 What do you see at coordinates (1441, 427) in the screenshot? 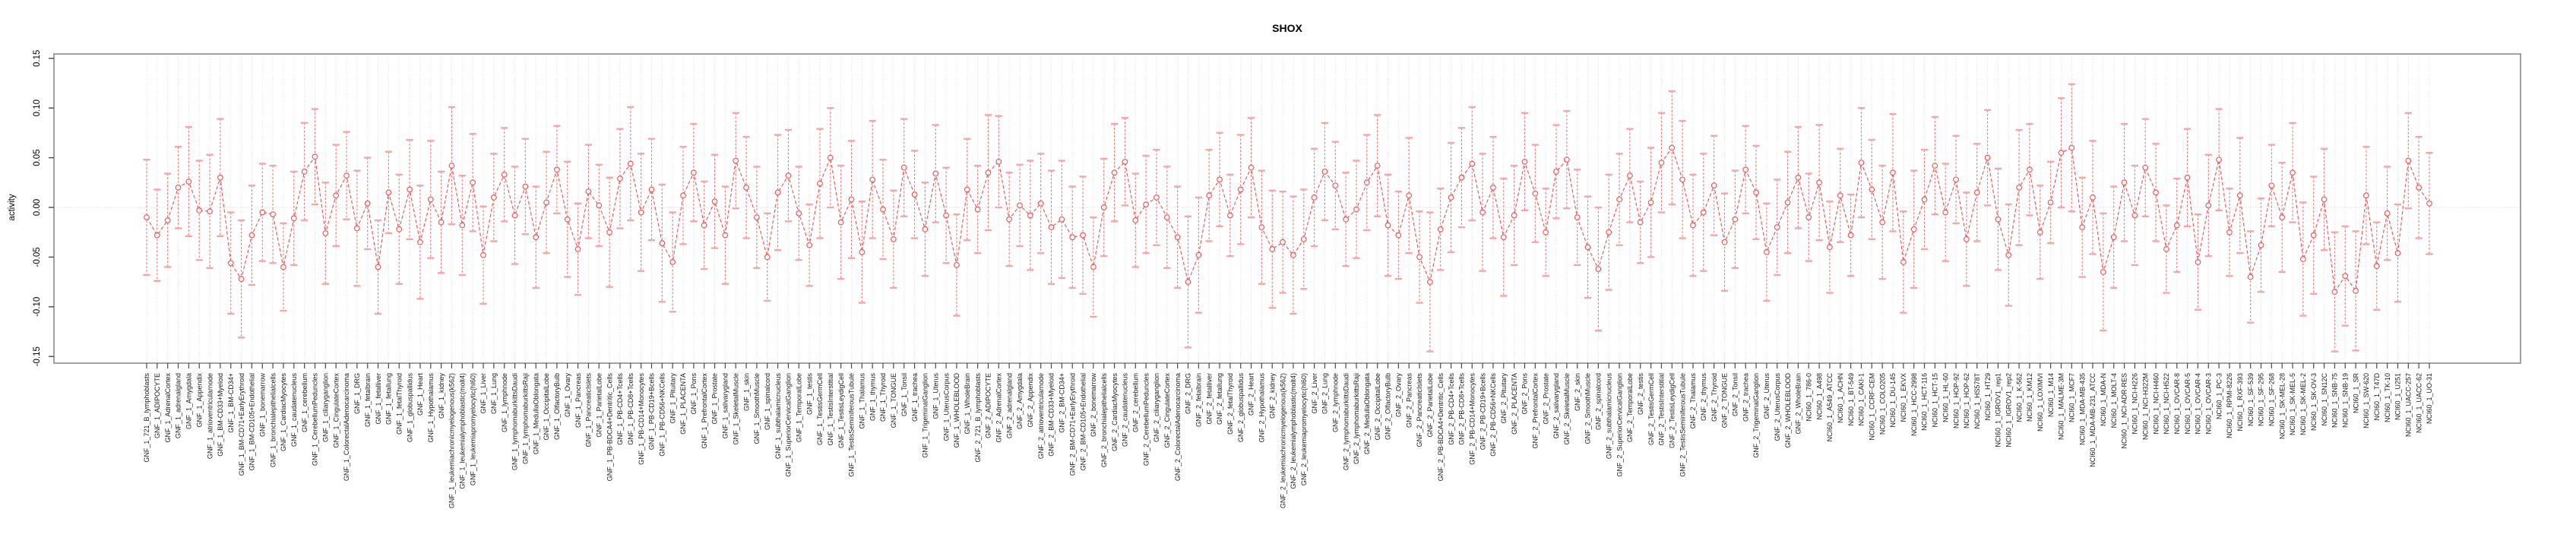
I see `svg-text: GNF_2_PB-BDCA4+Dentritic_Cells` at bounding box center [1441, 427].